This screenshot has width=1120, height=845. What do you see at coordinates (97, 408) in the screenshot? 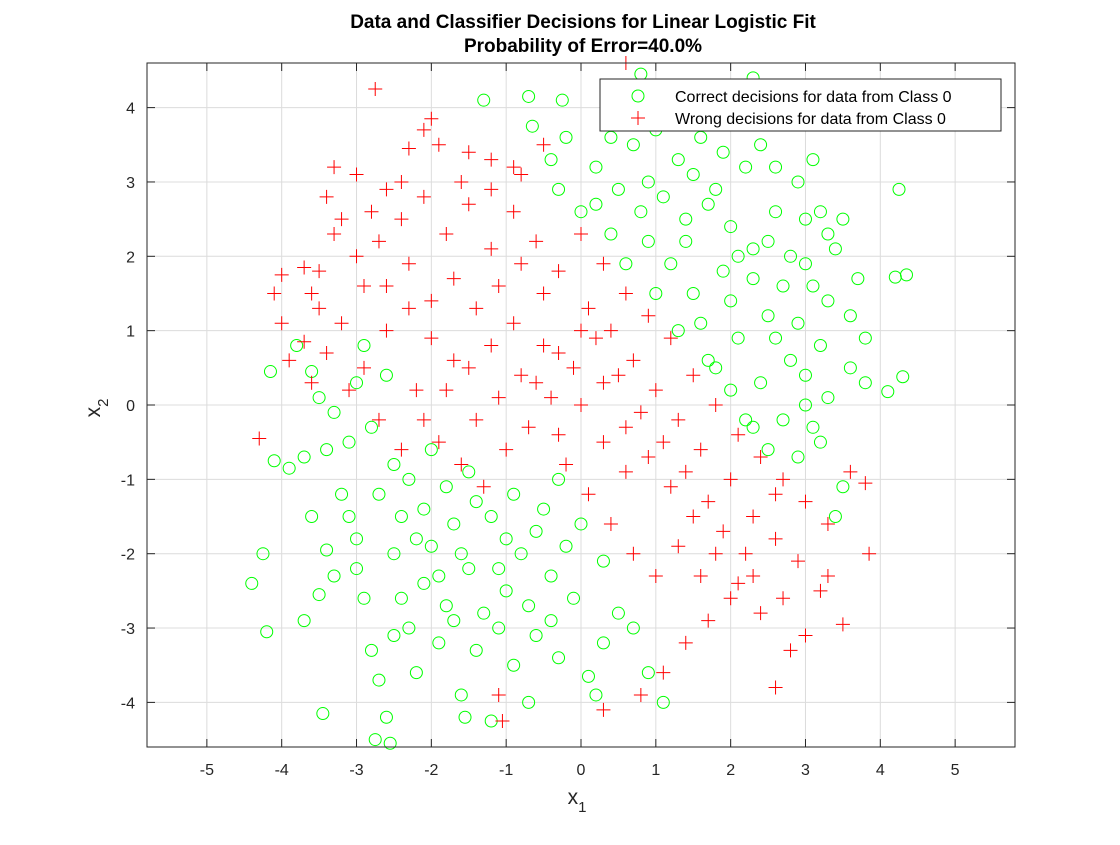
I see `y-axis-label: x2` at bounding box center [97, 408].